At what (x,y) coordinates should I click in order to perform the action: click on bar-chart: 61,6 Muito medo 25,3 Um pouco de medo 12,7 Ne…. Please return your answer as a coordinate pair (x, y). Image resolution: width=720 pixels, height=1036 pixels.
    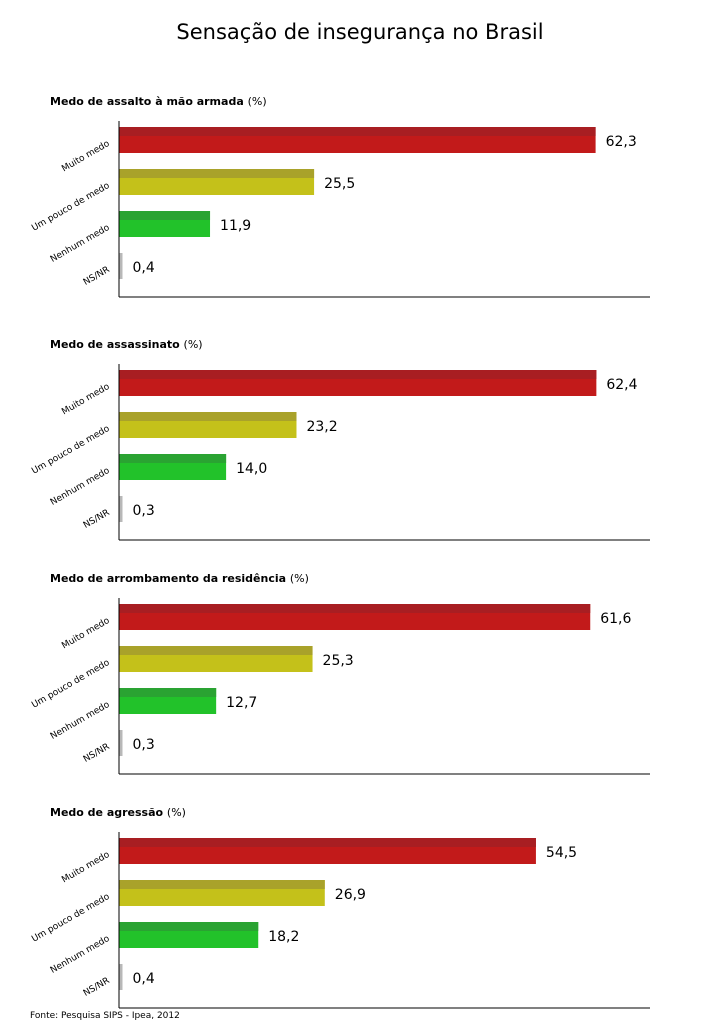
    Looking at the image, I should click on (340, 686).